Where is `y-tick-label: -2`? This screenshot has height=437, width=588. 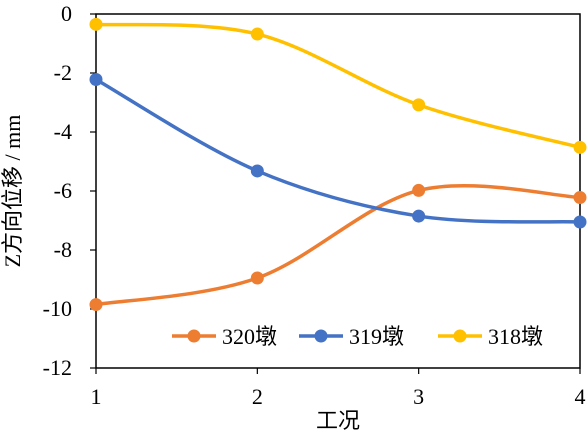 y-tick-label: -2 is located at coordinates (63, 72).